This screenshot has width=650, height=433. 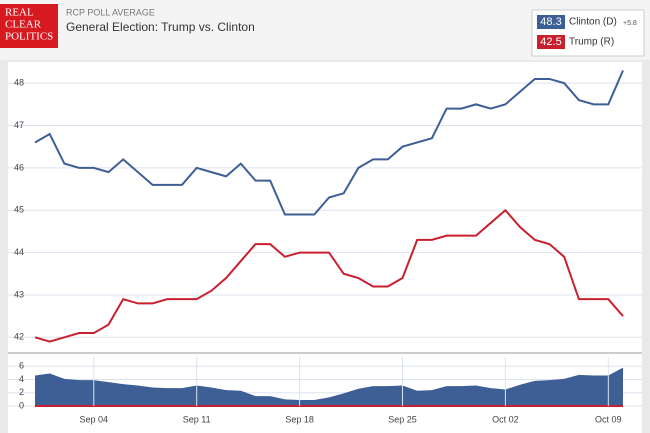 What do you see at coordinates (197, 419) in the screenshot?
I see `x-tick-label: Sep 11` at bounding box center [197, 419].